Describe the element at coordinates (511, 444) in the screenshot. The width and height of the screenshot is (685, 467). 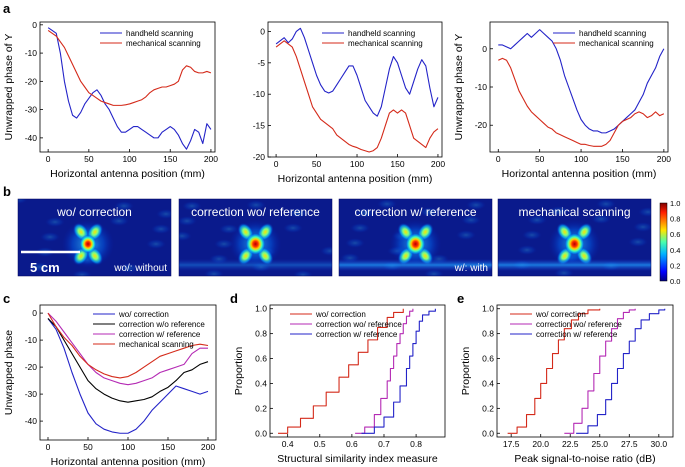
I see `x-tick-label: 17.5` at that location.